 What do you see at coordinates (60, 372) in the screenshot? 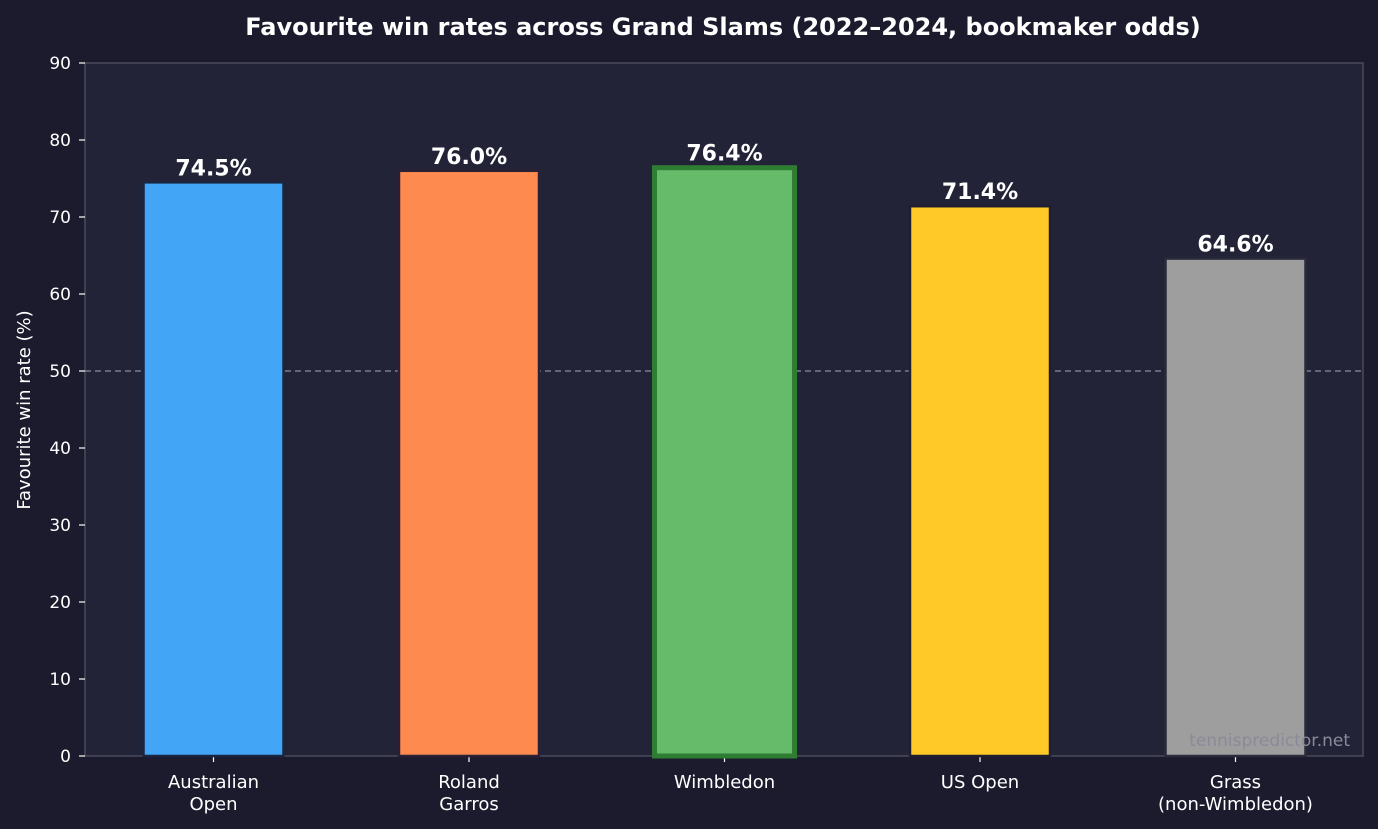
I see `y-tick-label: 50` at bounding box center [60, 372].